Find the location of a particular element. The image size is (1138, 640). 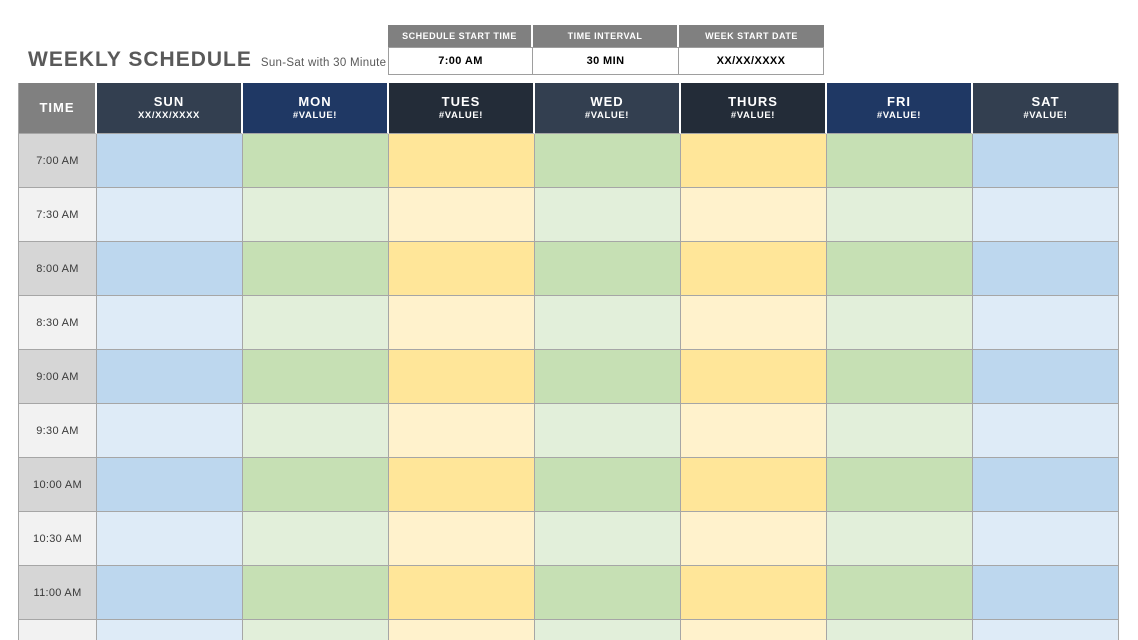

settings-value-cell: 7:00 AM is located at coordinates (460, 61).